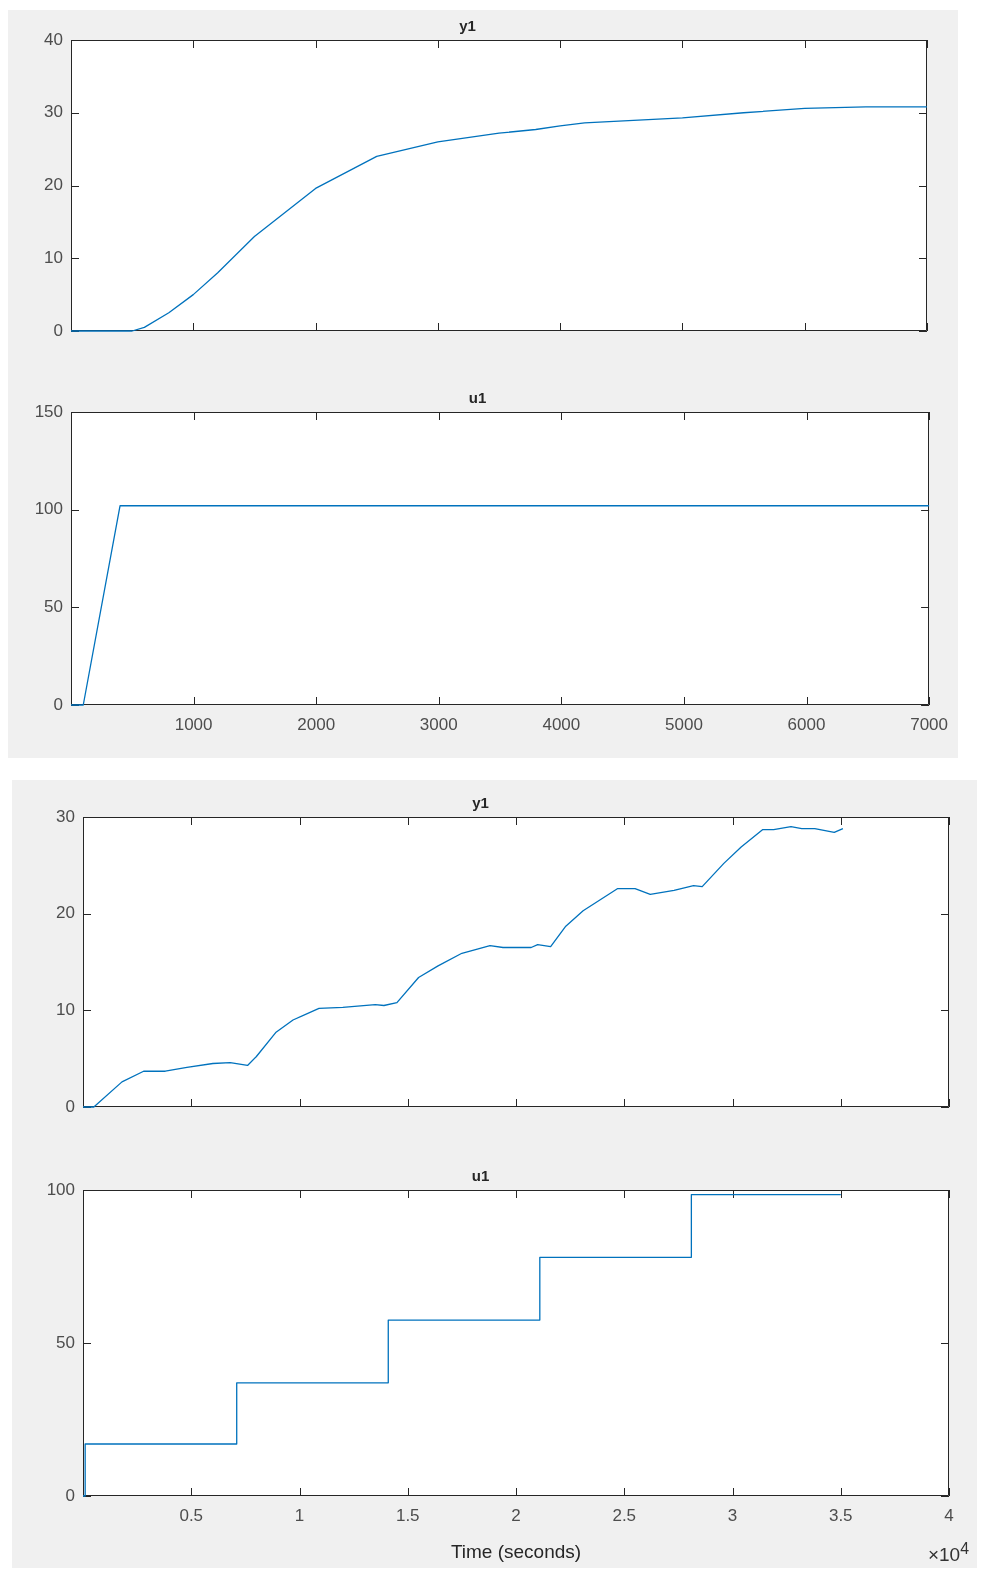 The width and height of the screenshot is (981, 1570). I want to click on x-axis-title: Time (seconds), so click(516, 1551).